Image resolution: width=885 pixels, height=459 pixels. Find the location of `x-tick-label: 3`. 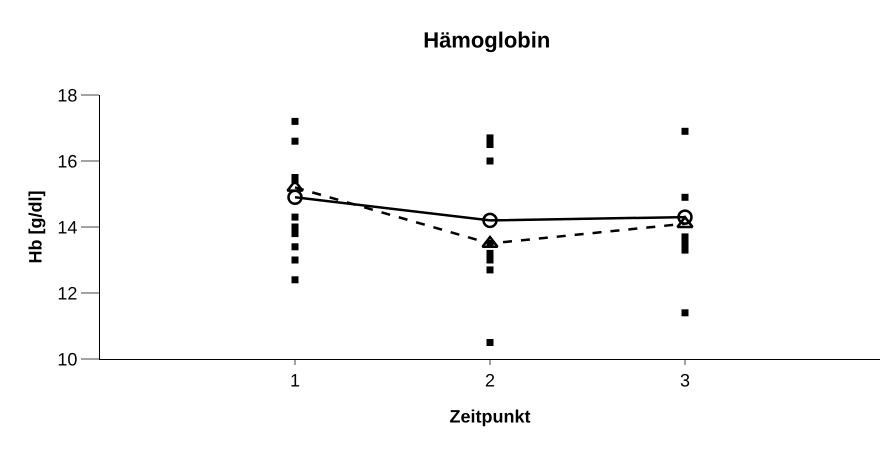

x-tick-label: 3 is located at coordinates (685, 380).